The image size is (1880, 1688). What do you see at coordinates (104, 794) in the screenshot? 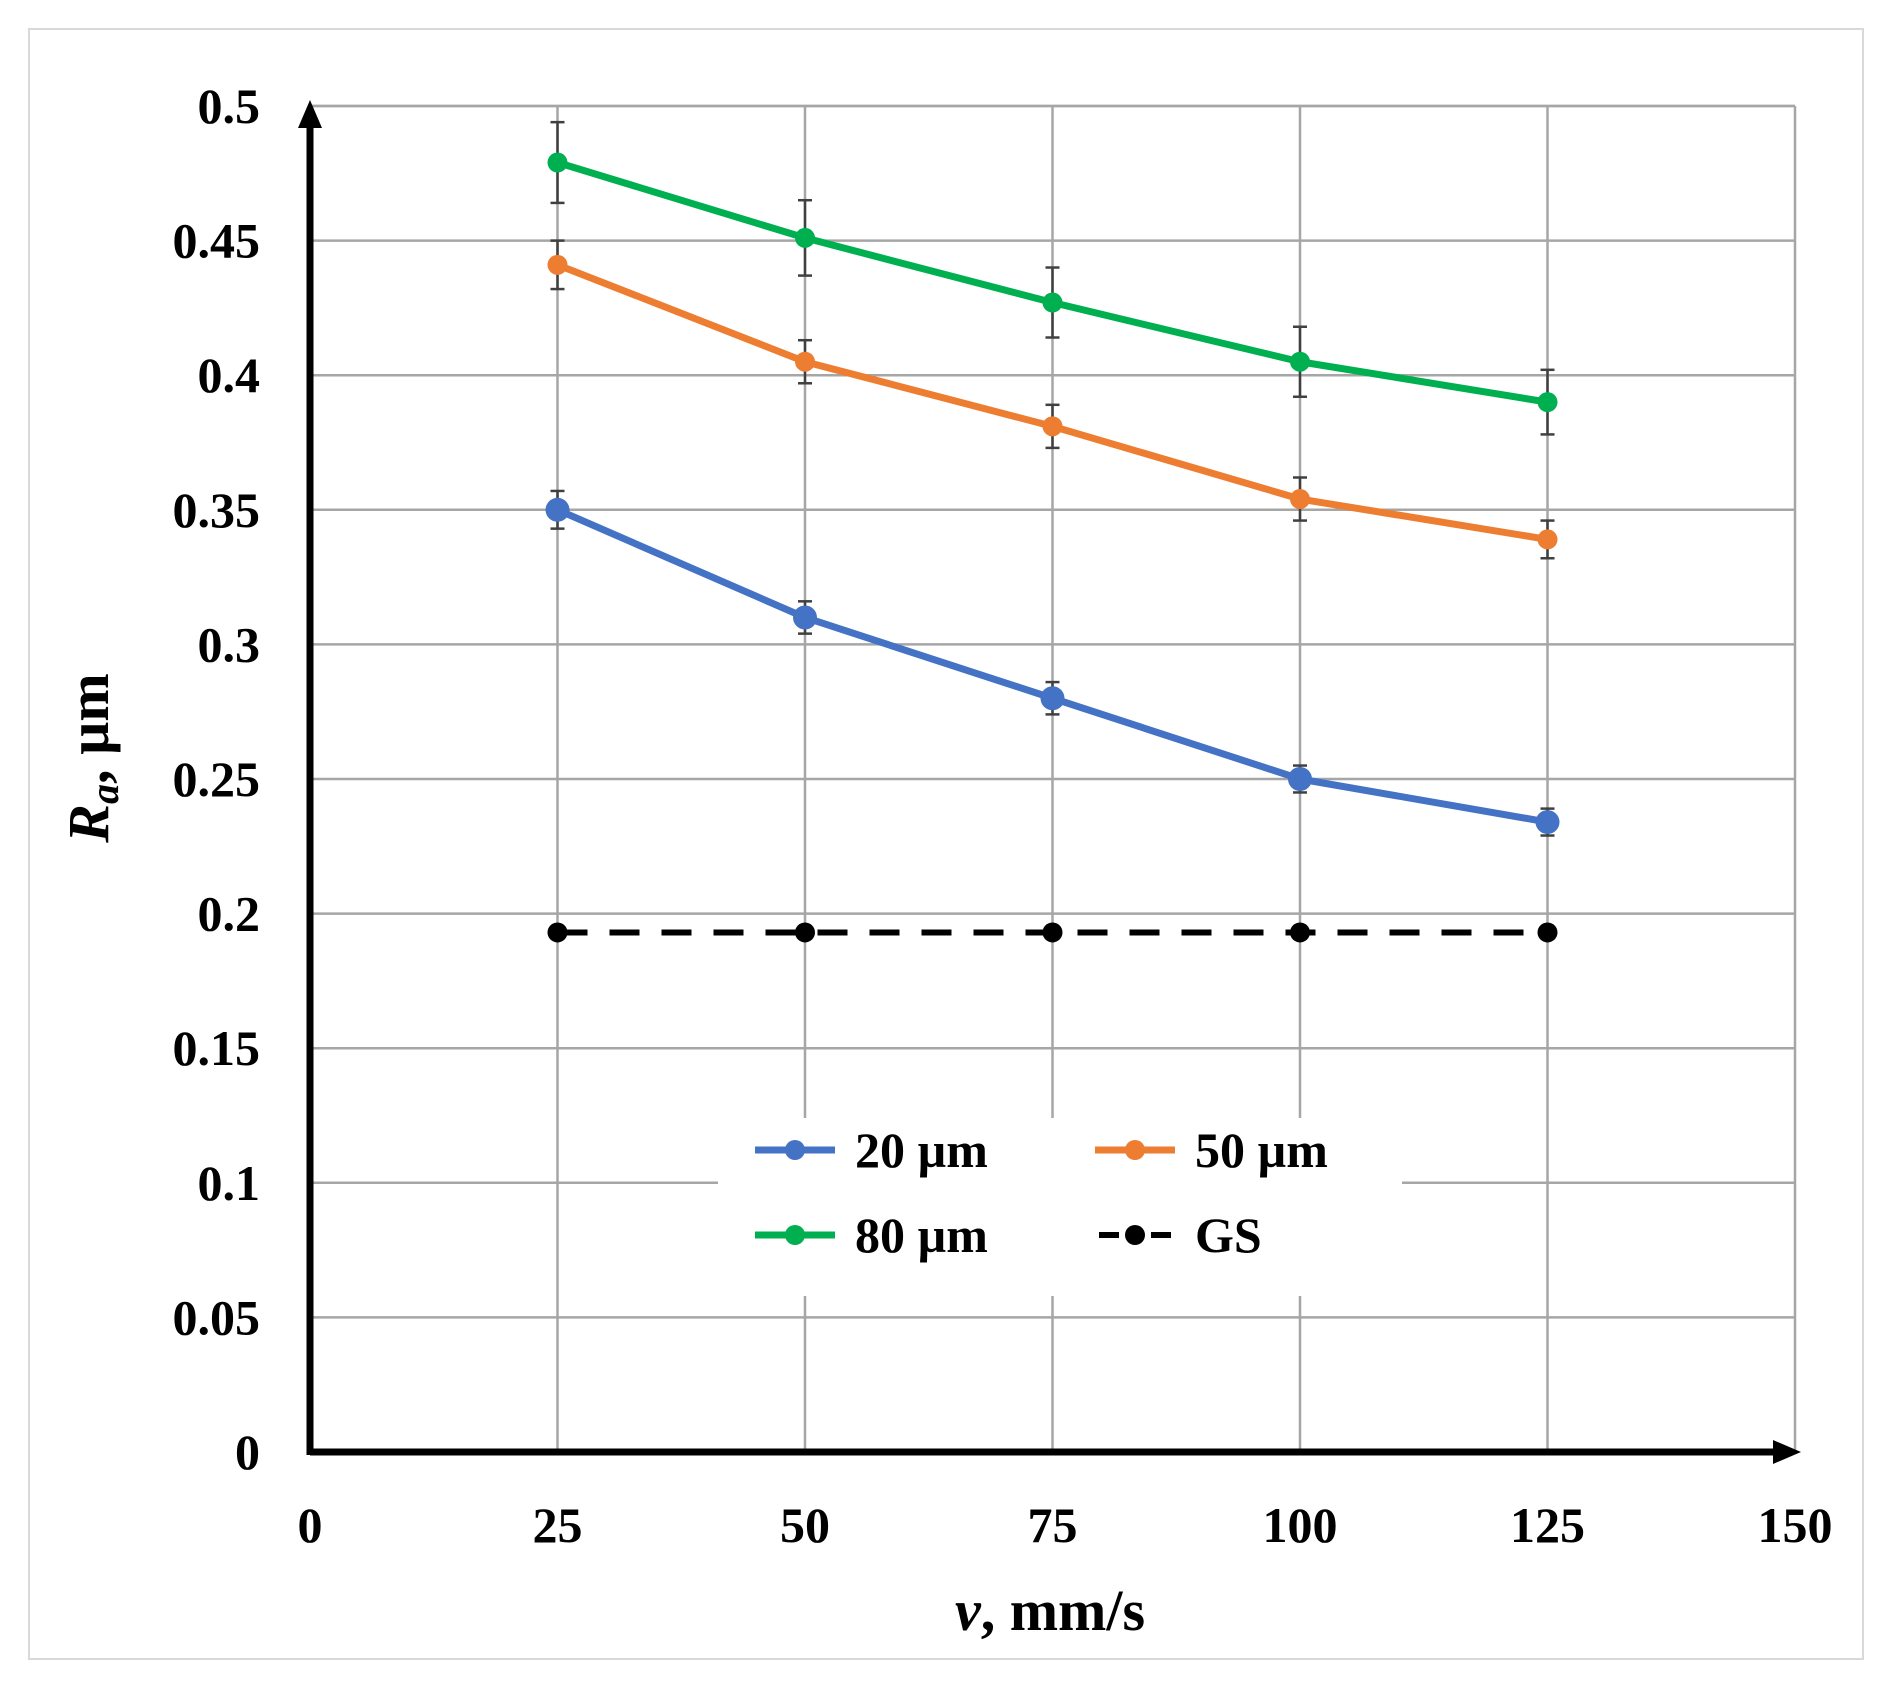
I see `y-axis-title-subscript: a` at bounding box center [104, 794].